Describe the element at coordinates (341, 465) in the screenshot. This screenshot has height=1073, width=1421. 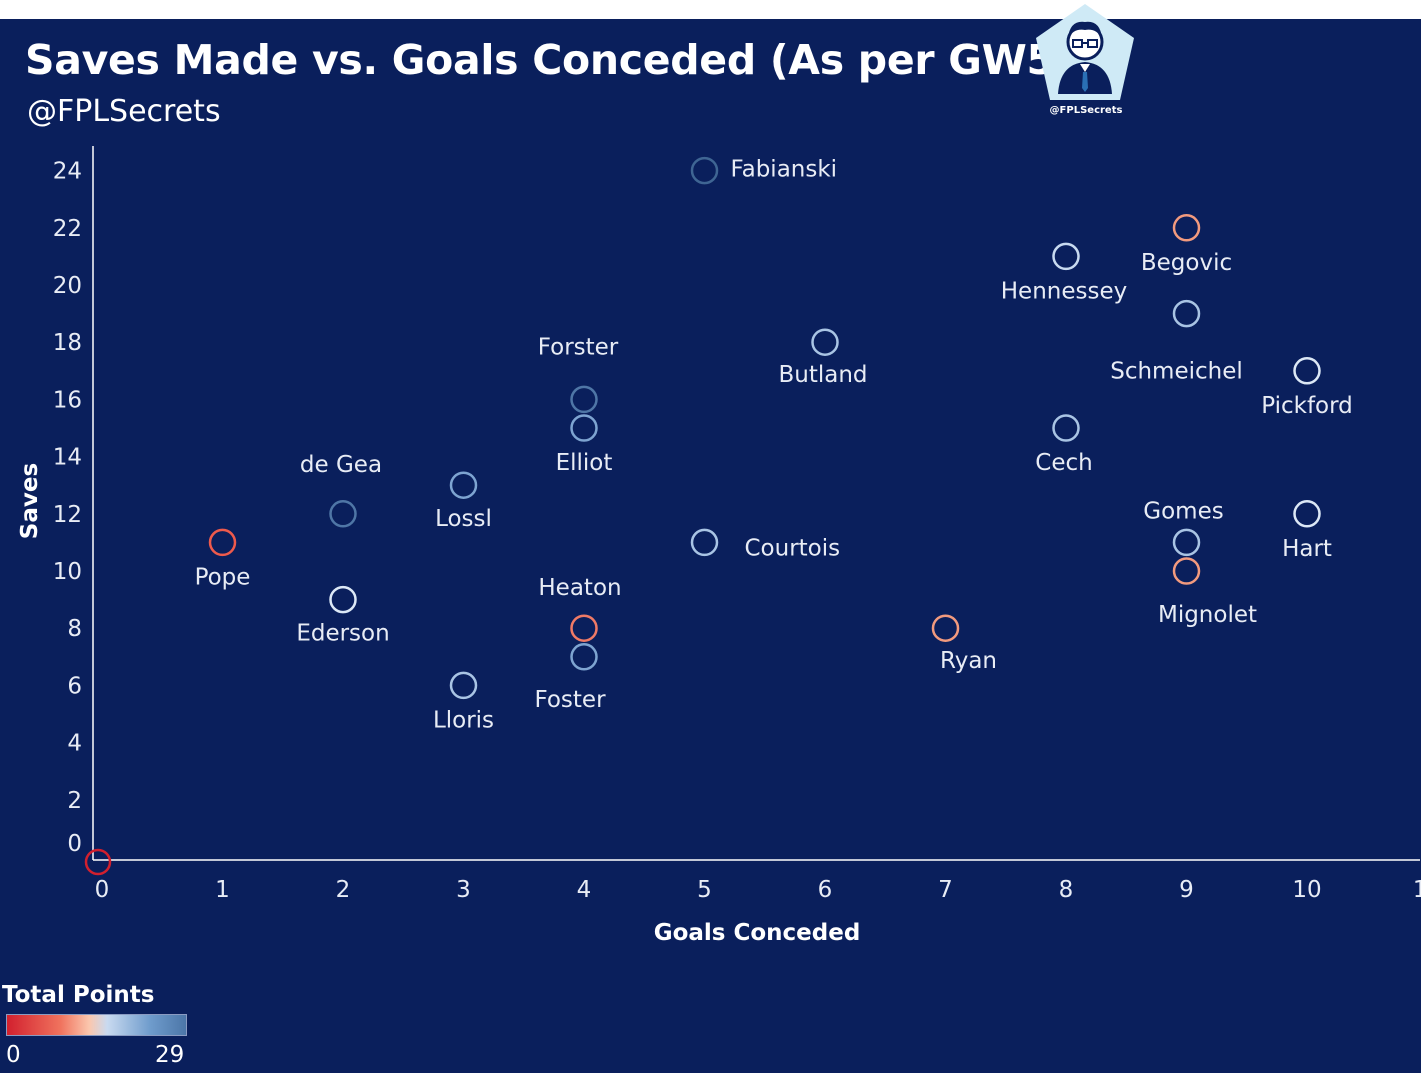
I see `point-label: de Gea` at that location.